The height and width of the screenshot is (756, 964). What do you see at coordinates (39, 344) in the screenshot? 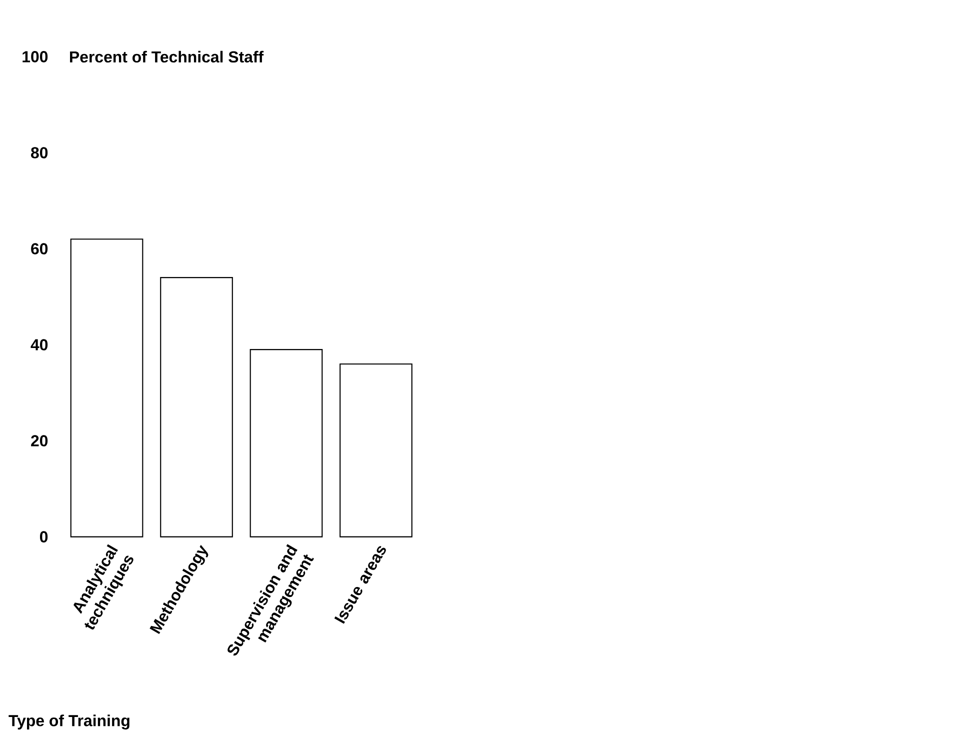
I see `y-tick-label: 40` at bounding box center [39, 344].